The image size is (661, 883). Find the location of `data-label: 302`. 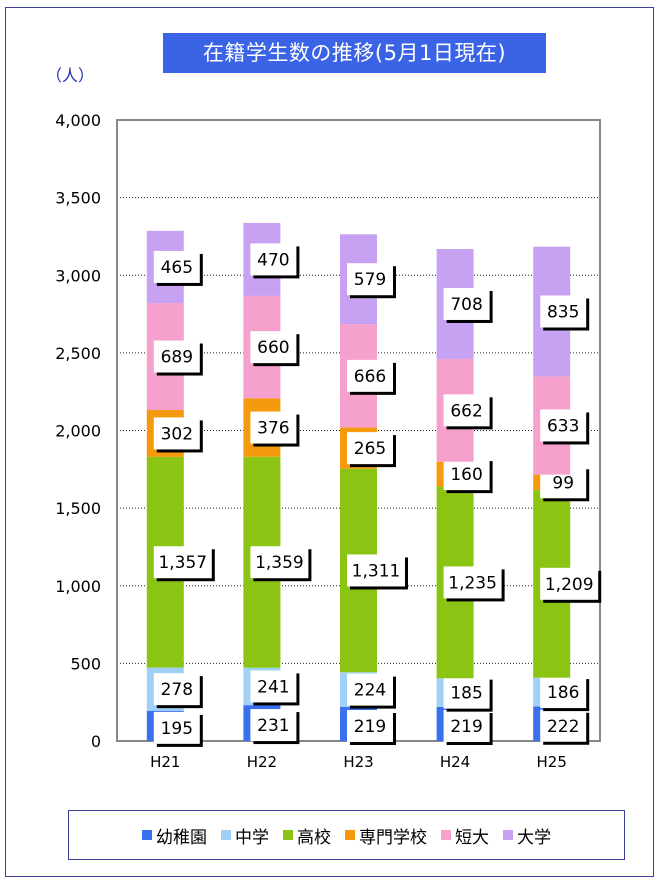

data-label: 302 is located at coordinates (177, 434).